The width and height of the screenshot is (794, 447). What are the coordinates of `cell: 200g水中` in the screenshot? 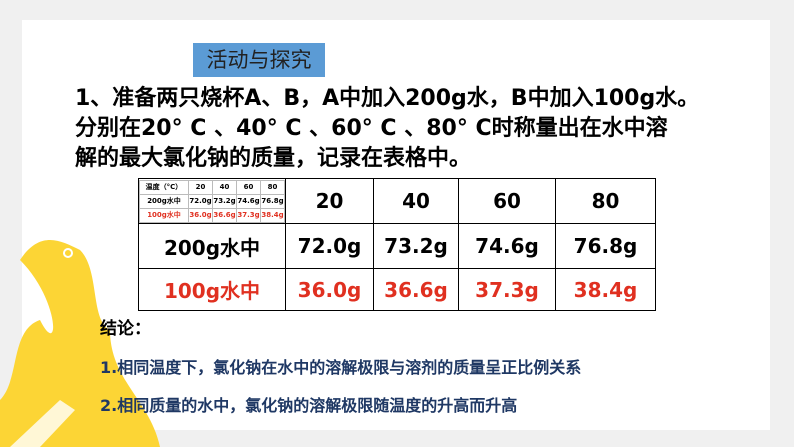 It's located at (164, 201).